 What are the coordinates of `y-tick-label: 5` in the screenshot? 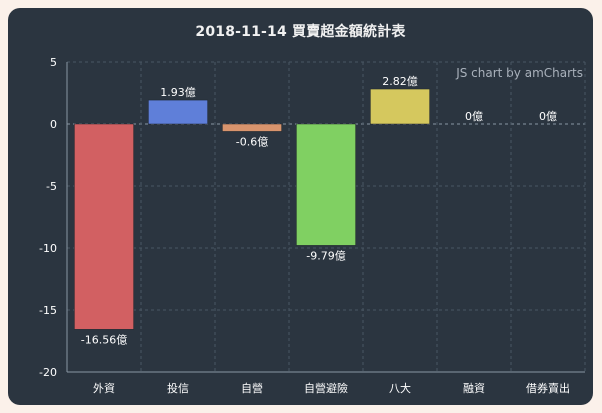 It's located at (53, 62).